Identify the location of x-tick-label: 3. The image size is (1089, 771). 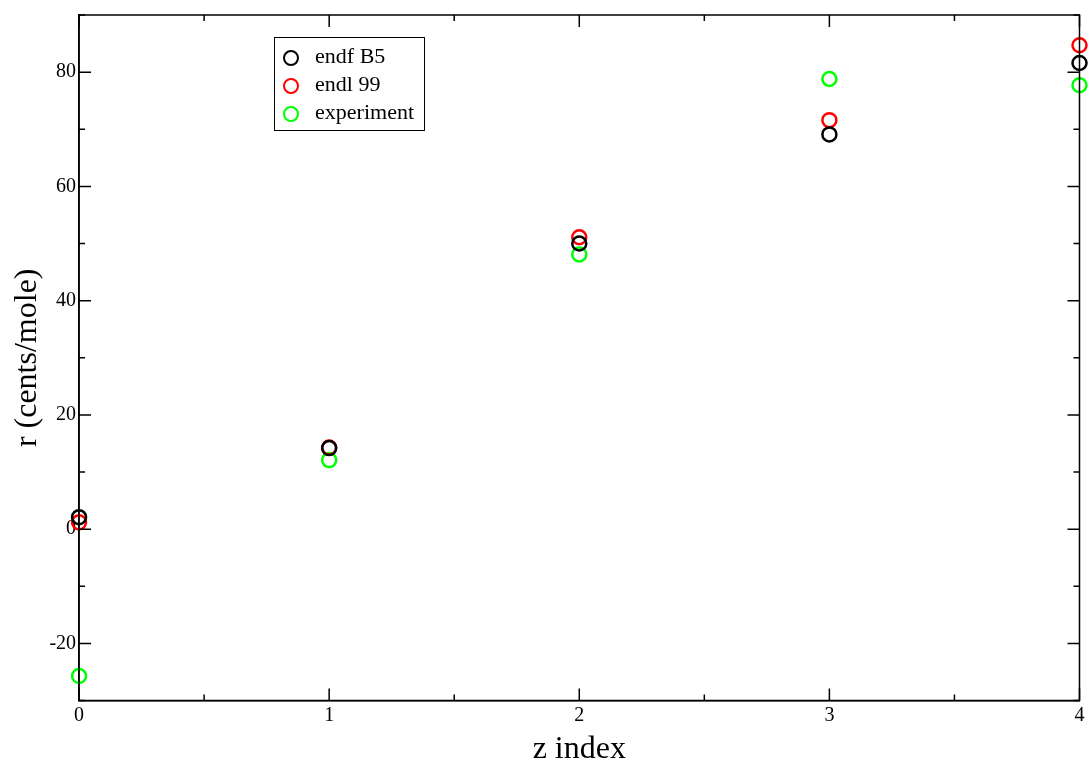
(829, 713).